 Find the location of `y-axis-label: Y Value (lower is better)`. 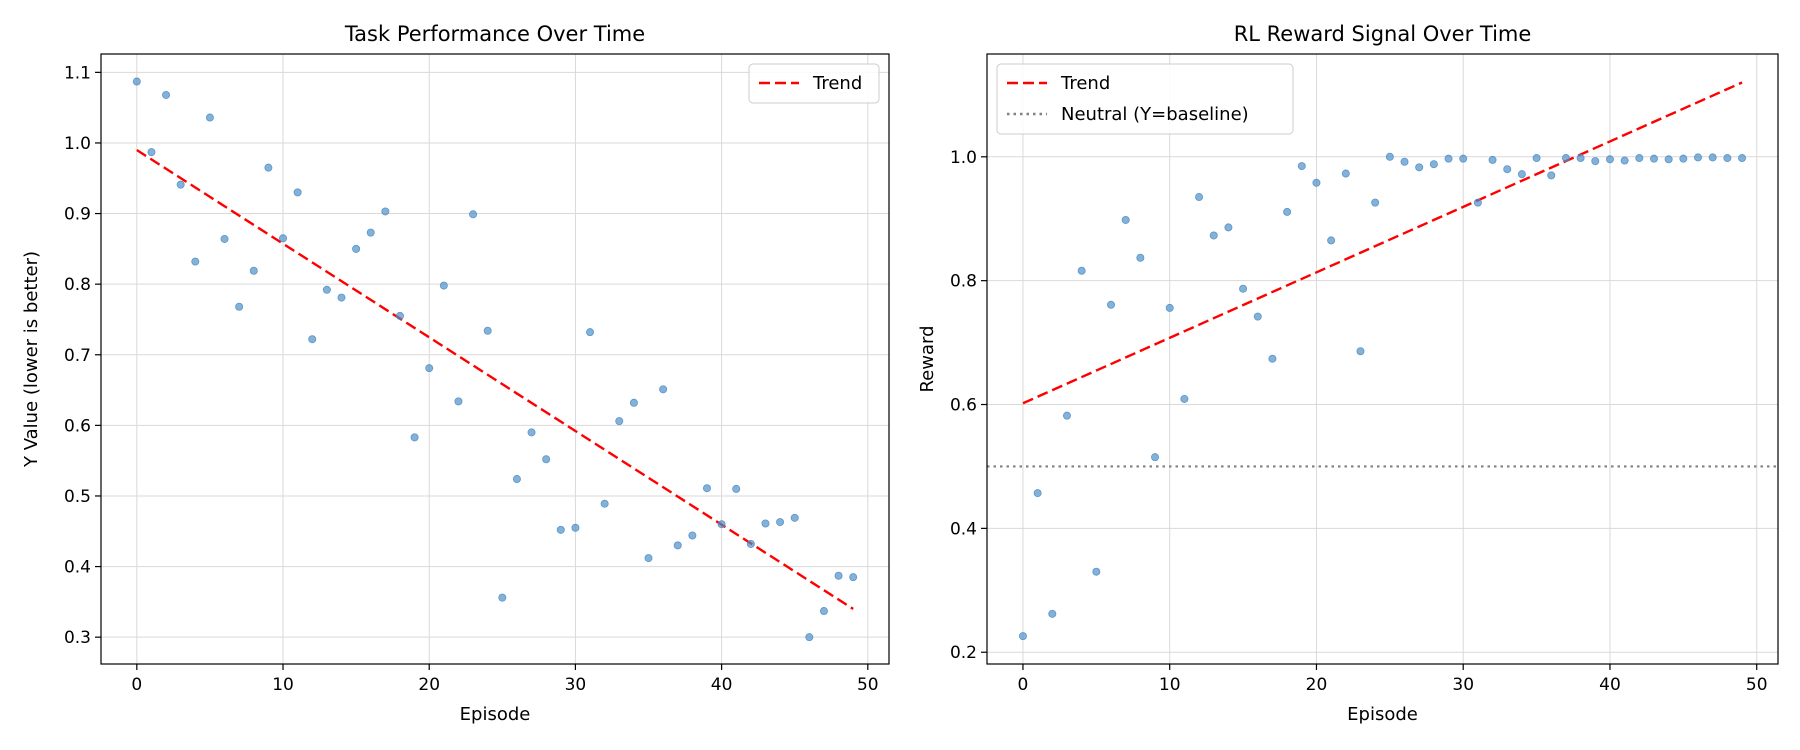

y-axis-label: Y Value (lower is better) is located at coordinates (31, 359).